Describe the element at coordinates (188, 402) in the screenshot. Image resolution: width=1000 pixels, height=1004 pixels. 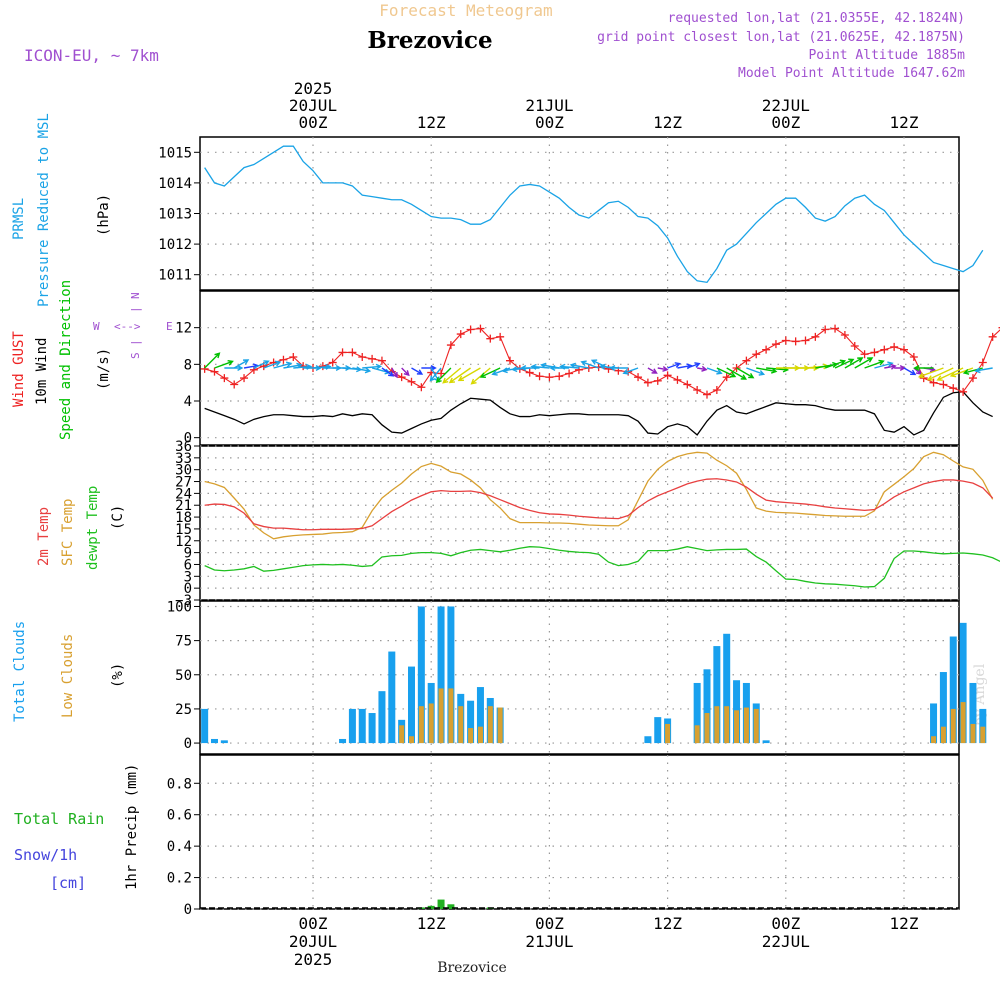
I see `wind-ytick-label: 4` at that location.